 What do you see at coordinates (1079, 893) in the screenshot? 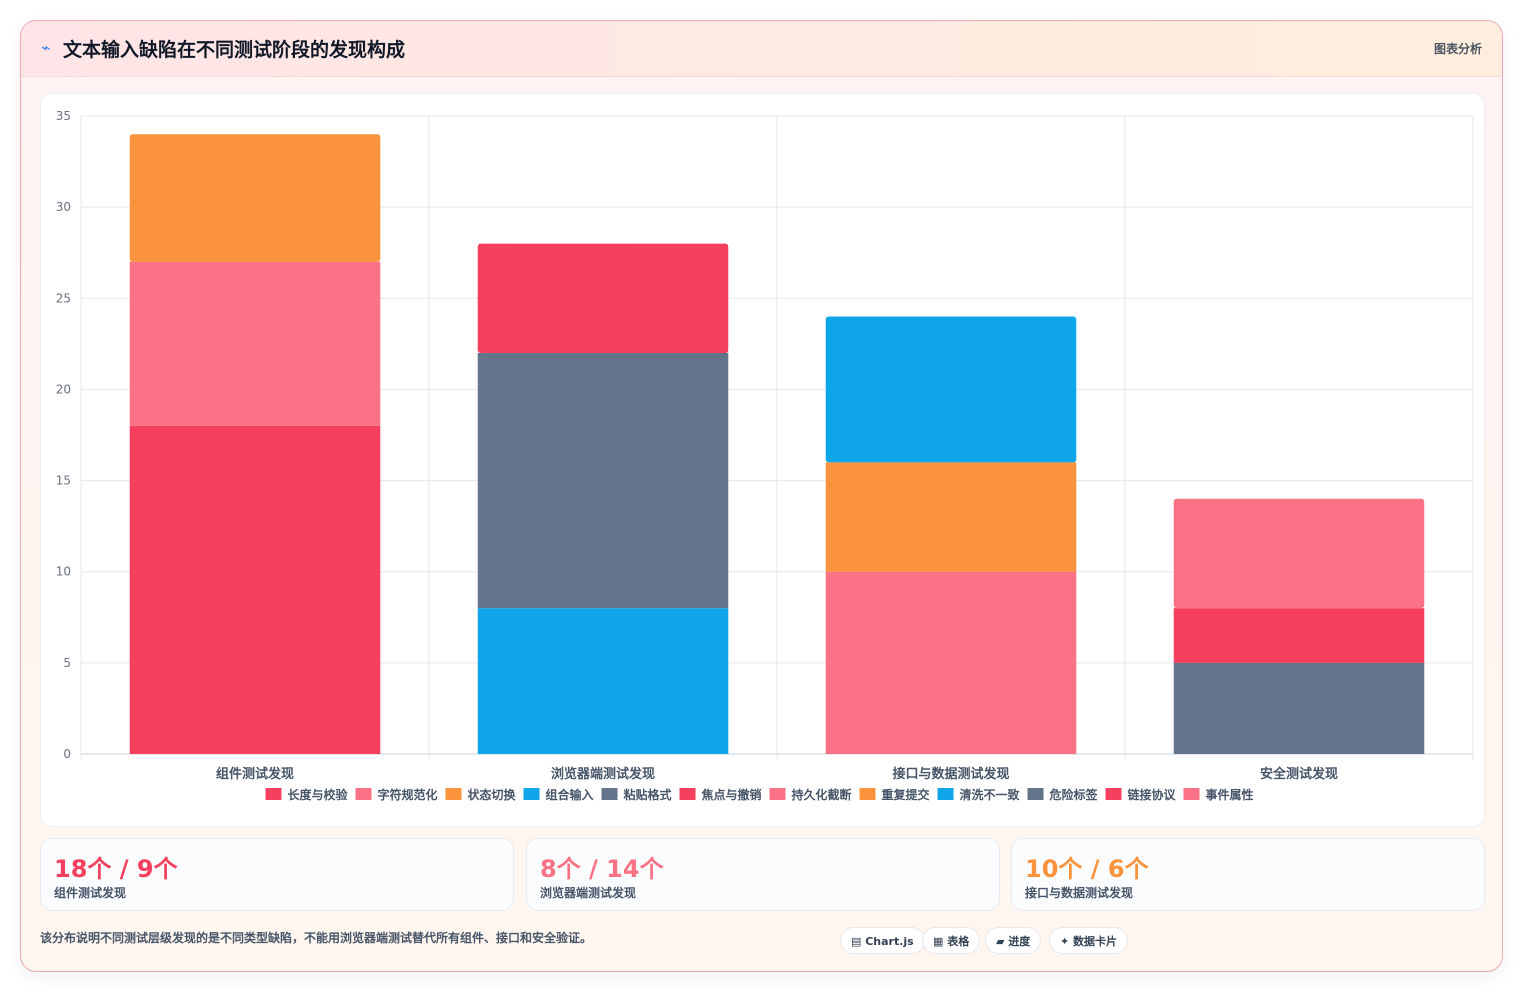
I see `stat-label: 接口与数据测试发现` at bounding box center [1079, 893].